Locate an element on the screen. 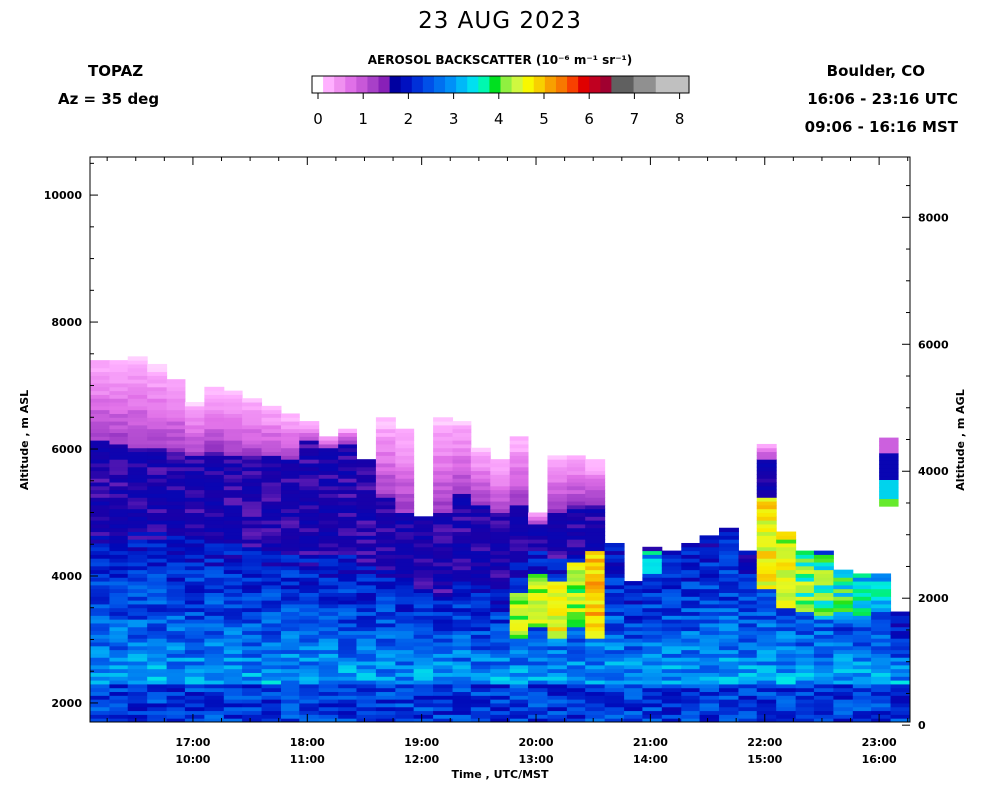 The image size is (1000, 800). colorbar-tick-label: 0 is located at coordinates (318, 119).